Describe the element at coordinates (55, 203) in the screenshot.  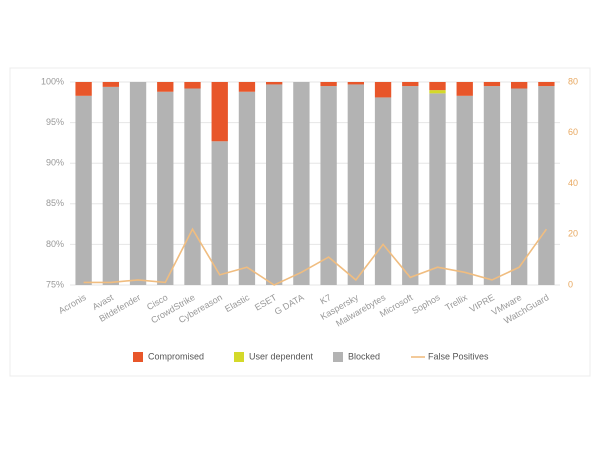
I see `y-tick-label: 85%` at that location.